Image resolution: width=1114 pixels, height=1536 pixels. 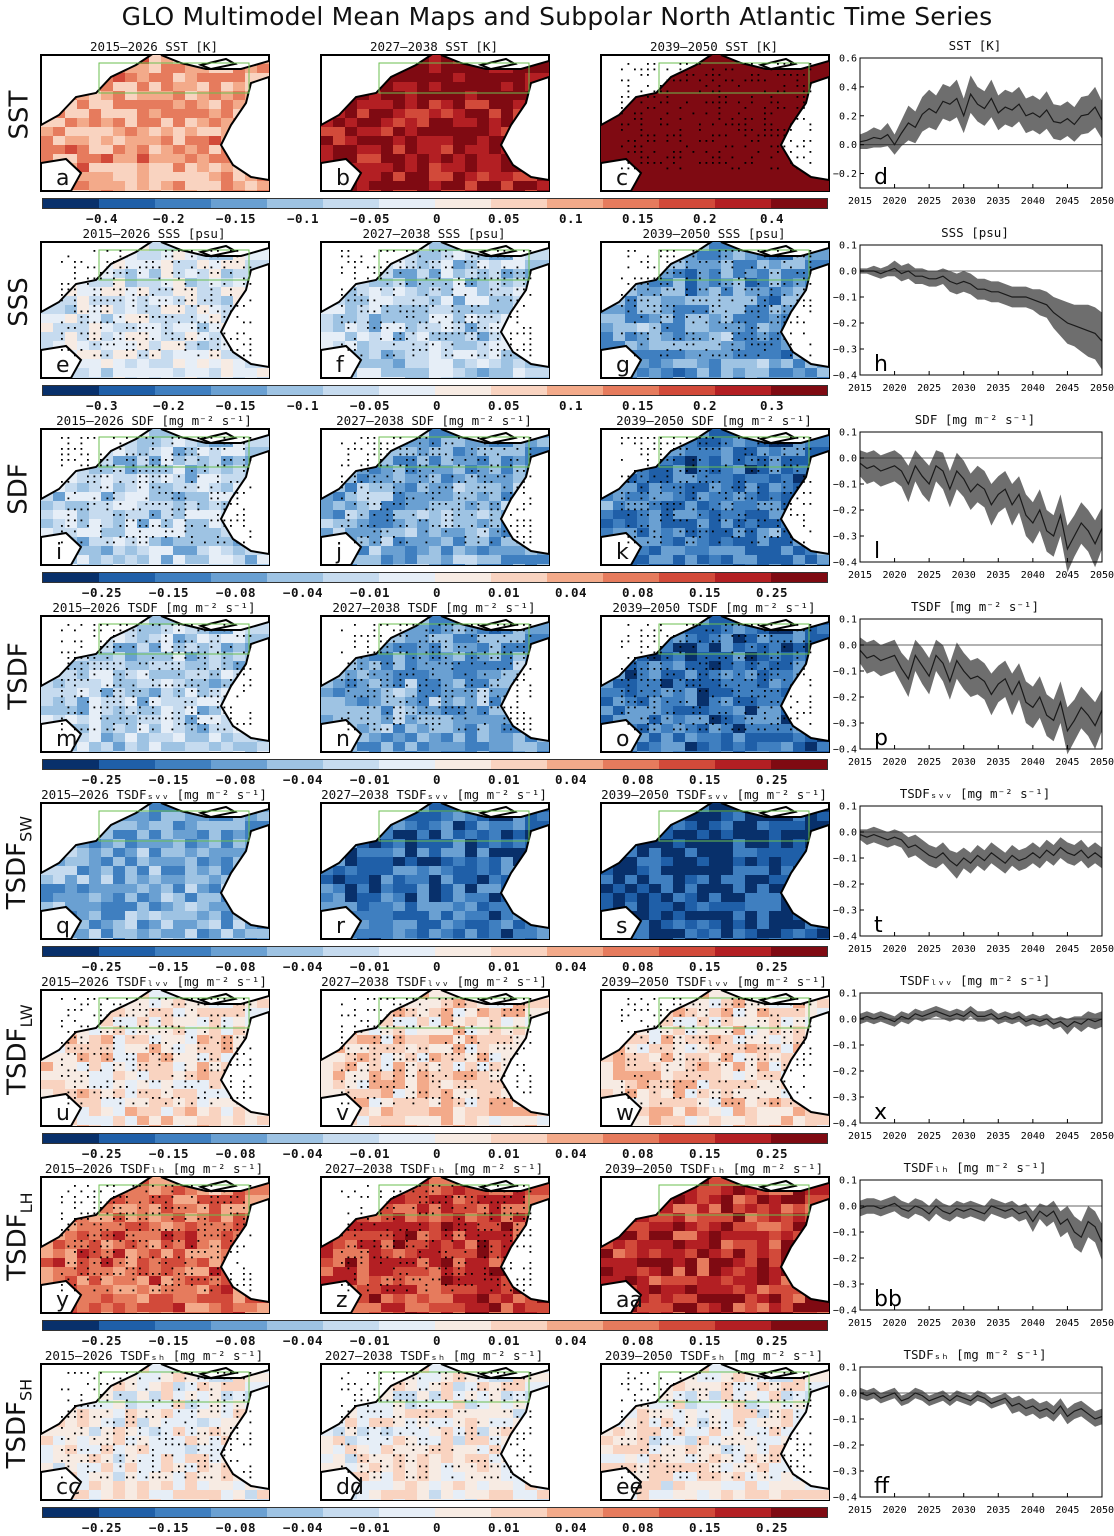 What do you see at coordinates (183, 203) in the screenshot?
I see `colorbar-swatch` at bounding box center [183, 203].